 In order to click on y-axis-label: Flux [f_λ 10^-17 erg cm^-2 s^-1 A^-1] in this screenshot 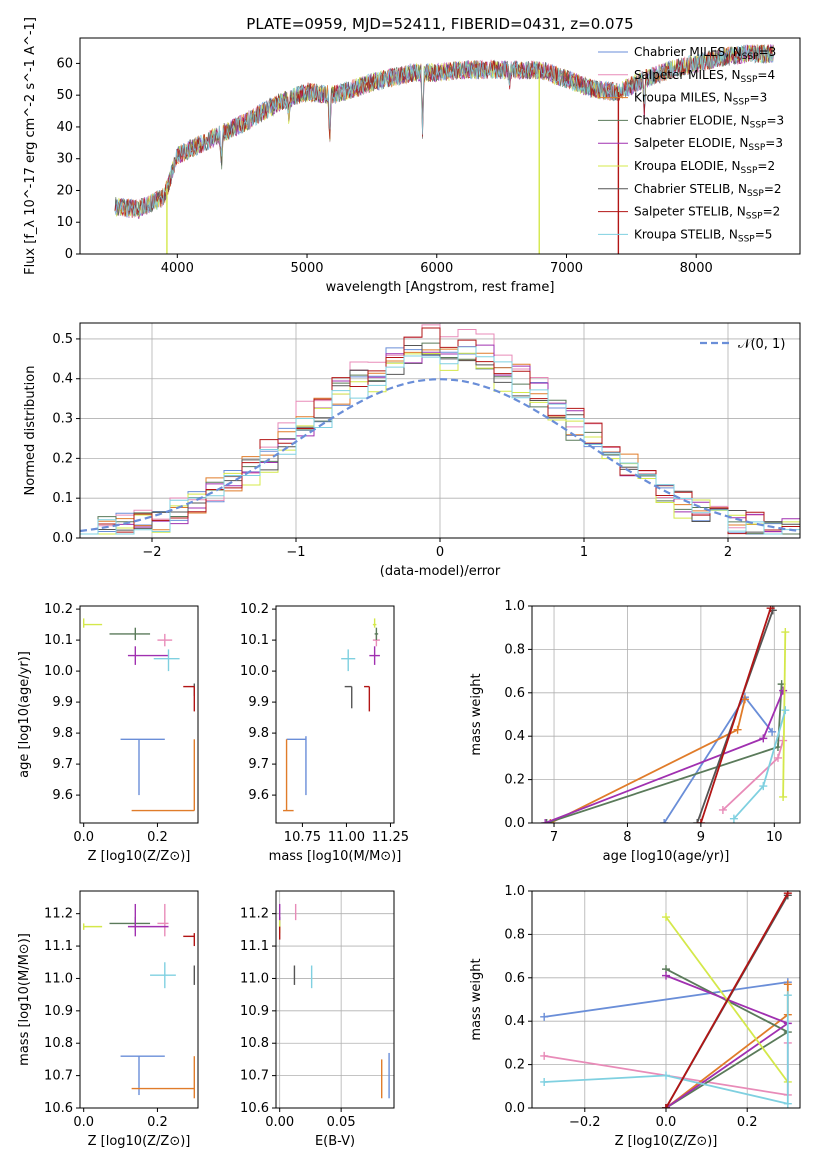, I will do `click(30, 146)`.